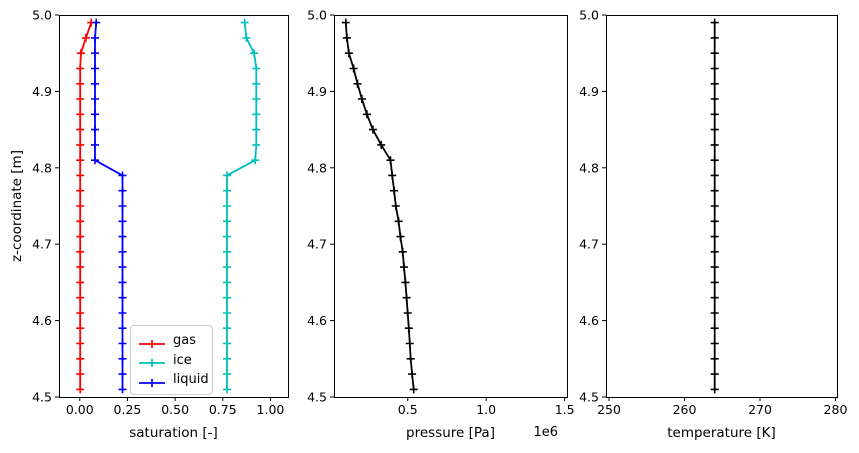  What do you see at coordinates (184, 340) in the screenshot?
I see `legend-label-gas: gas` at bounding box center [184, 340].